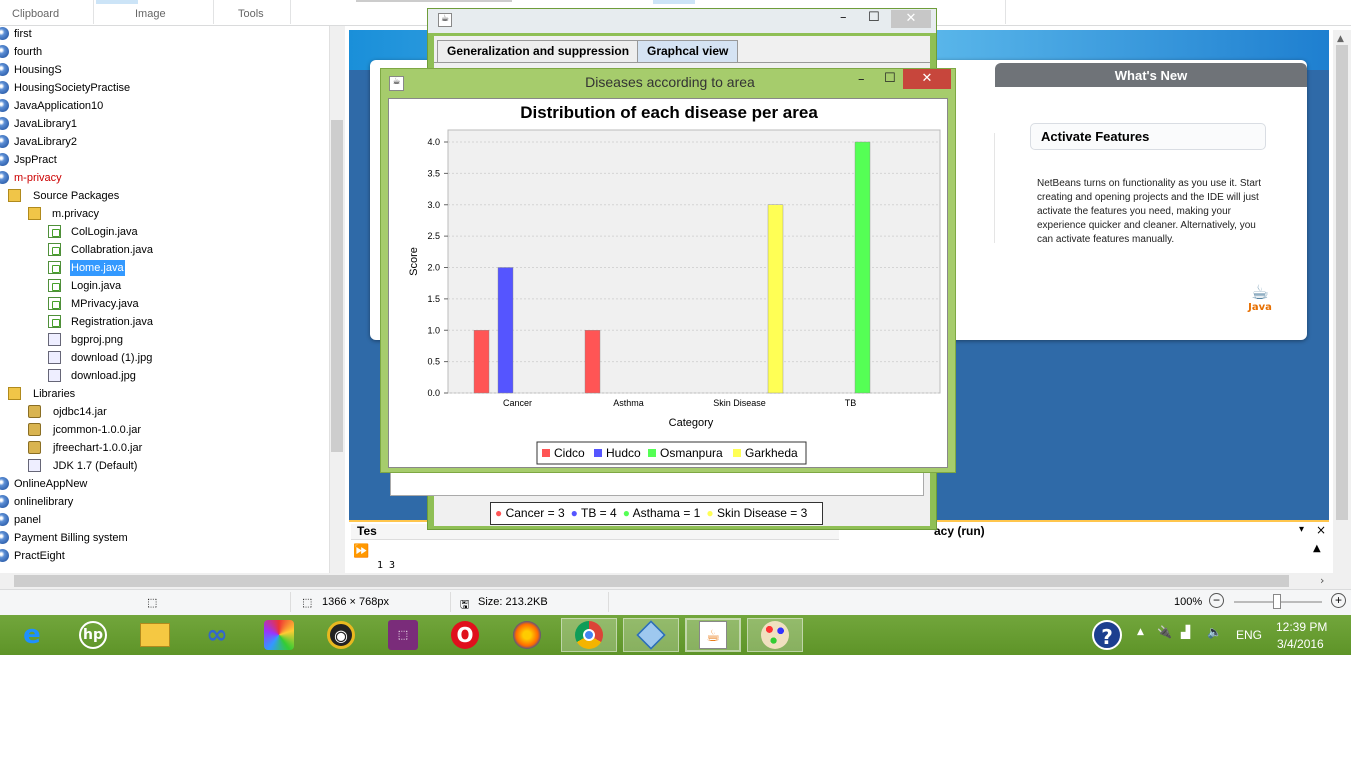  What do you see at coordinates (652, 453) in the screenshot?
I see `legend-swatch` at bounding box center [652, 453].